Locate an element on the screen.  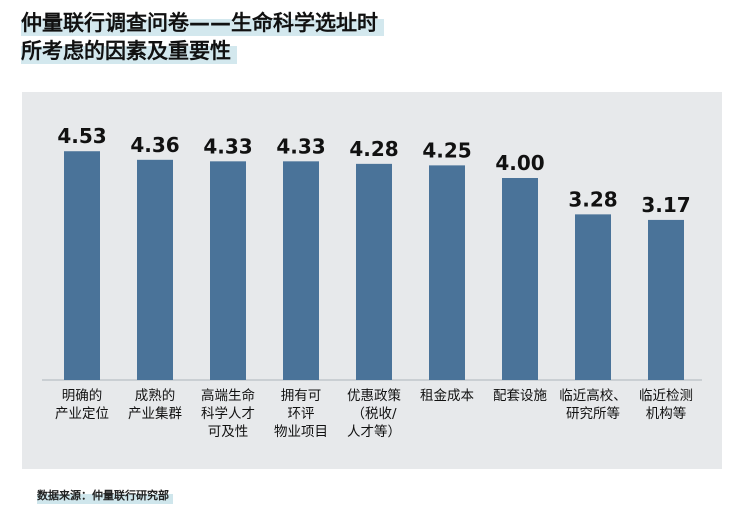
category-label-6: 租金成本 is located at coordinates (447, 396).